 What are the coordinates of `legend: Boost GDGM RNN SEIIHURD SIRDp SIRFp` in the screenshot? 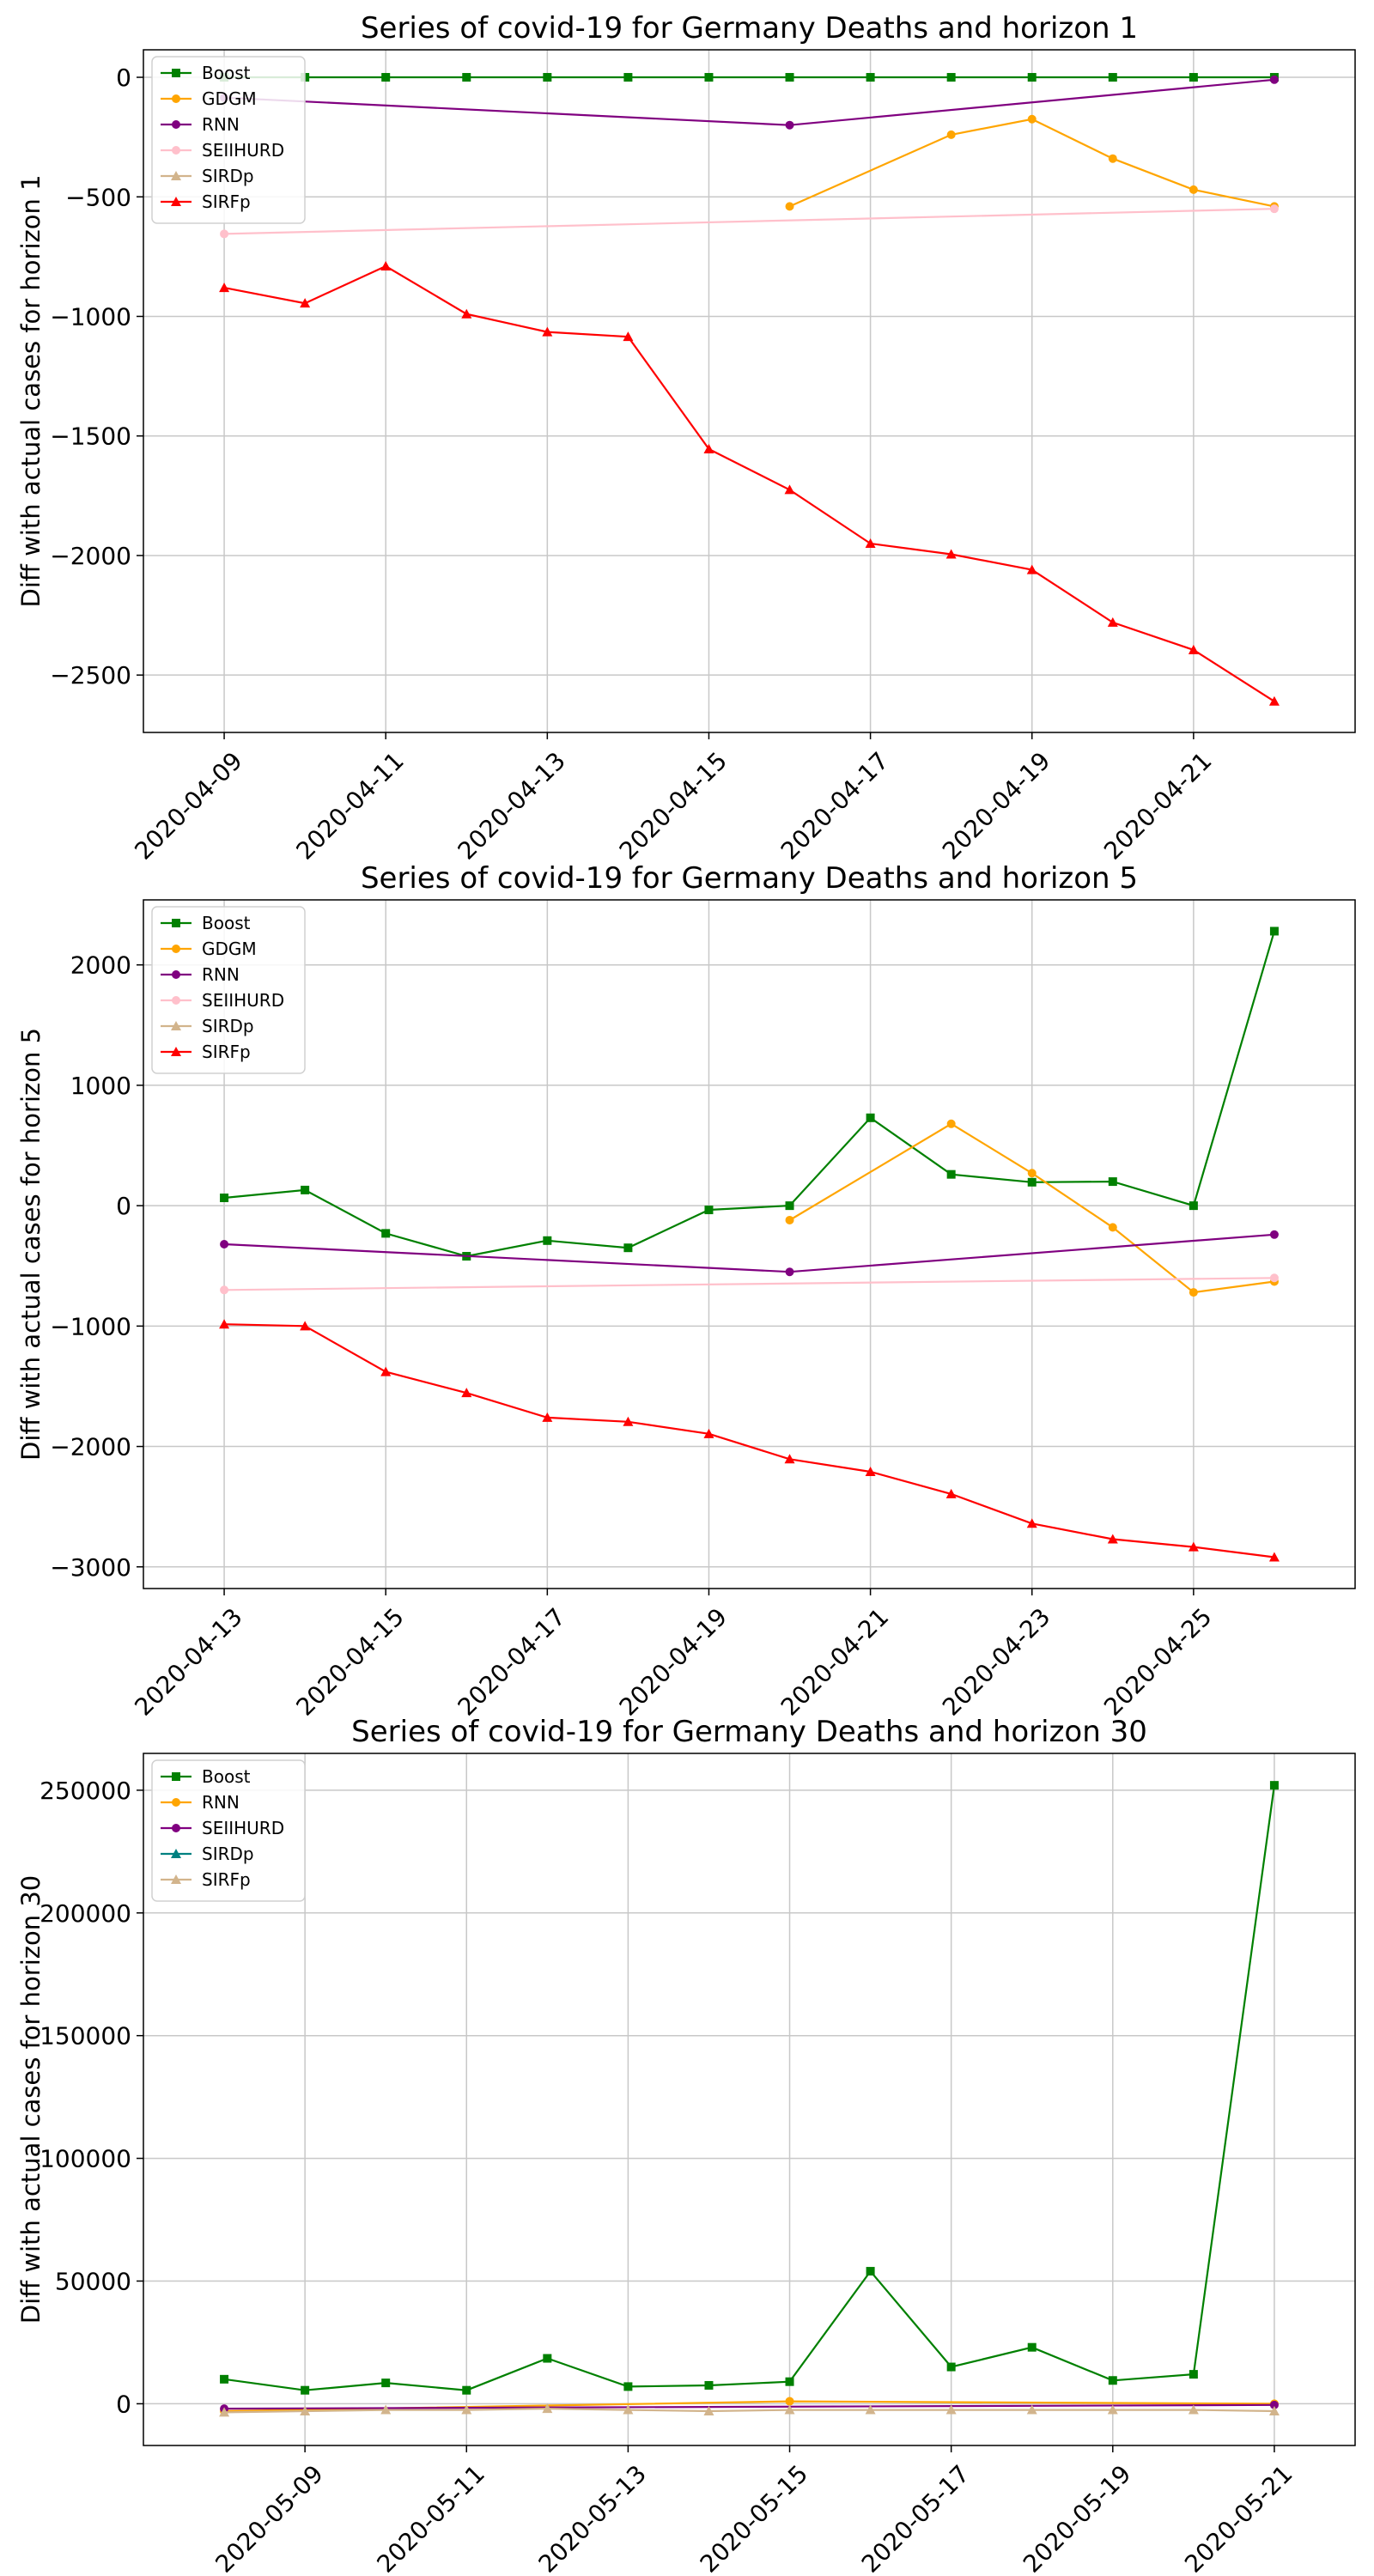 It's located at (228, 990).